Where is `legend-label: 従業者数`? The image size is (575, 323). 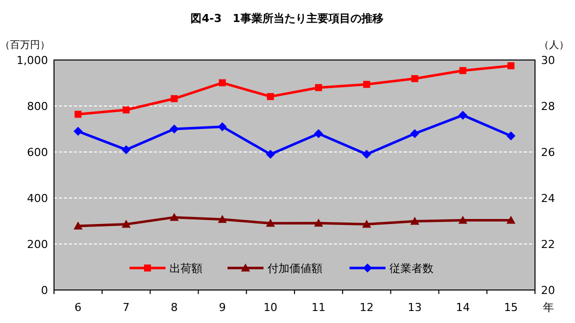 legend-label: 従業者数 is located at coordinates (412, 268).